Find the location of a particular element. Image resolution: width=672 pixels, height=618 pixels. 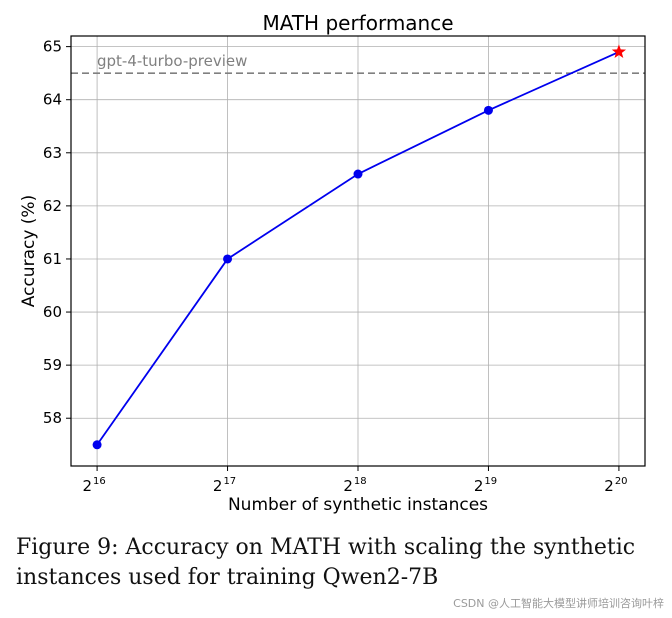

x-tick-exponent: 19 is located at coordinates (490, 481).